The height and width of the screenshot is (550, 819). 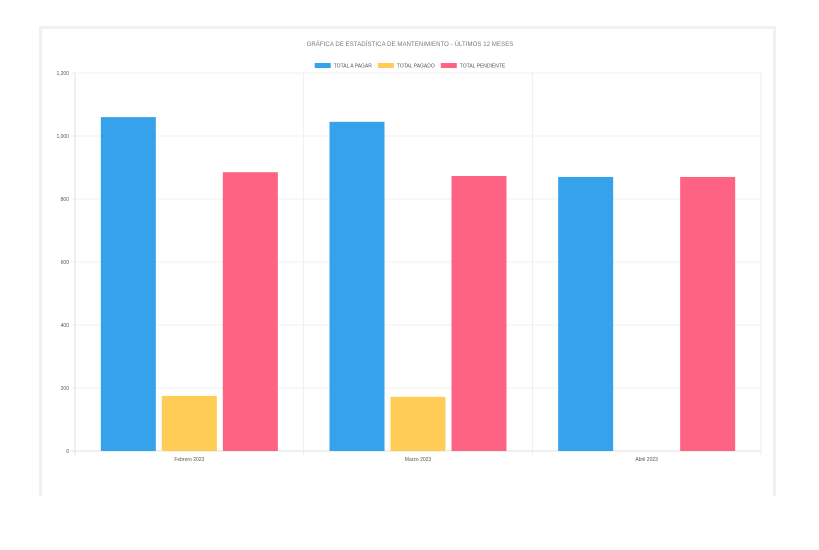 What do you see at coordinates (65, 389) in the screenshot?
I see `y-tick-label: 200` at bounding box center [65, 389].